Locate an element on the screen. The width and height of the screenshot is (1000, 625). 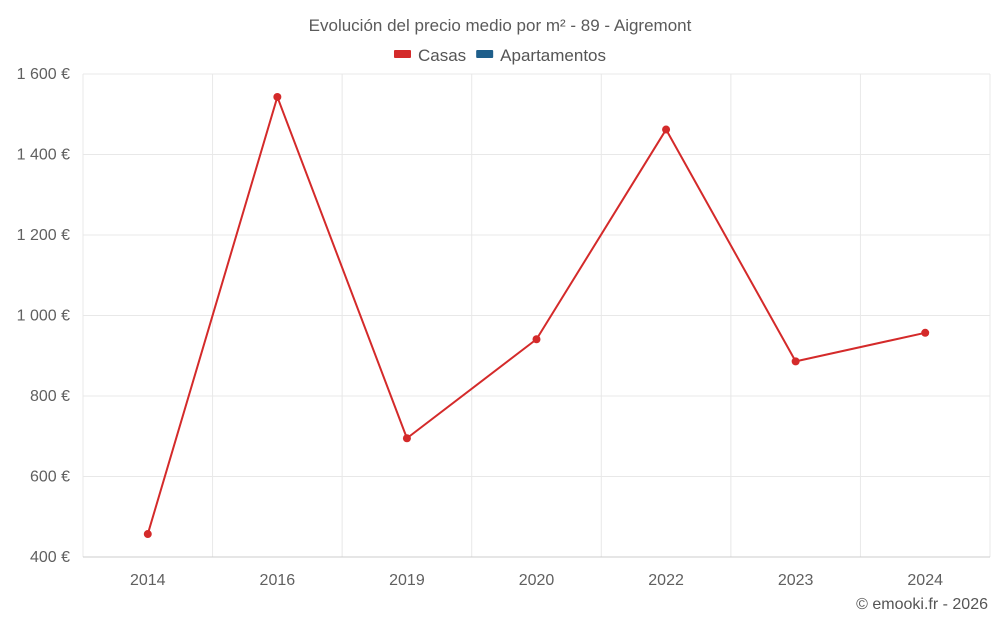
x-tick-label: 2019 is located at coordinates (407, 580).